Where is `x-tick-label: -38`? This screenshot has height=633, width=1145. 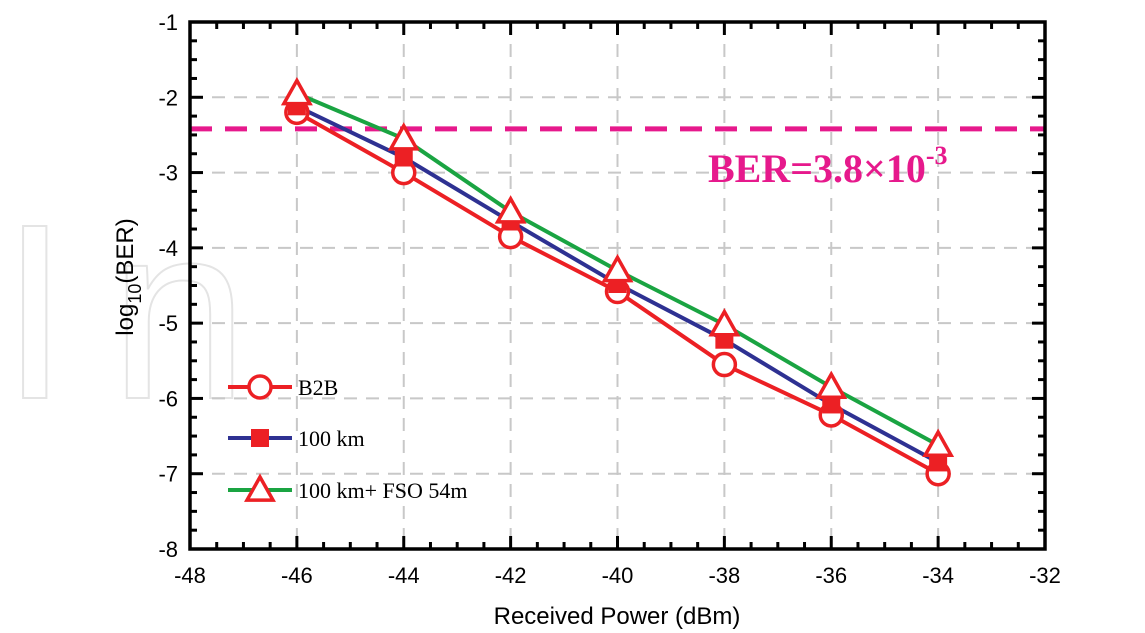
x-tick-label: -38 is located at coordinates (724, 575).